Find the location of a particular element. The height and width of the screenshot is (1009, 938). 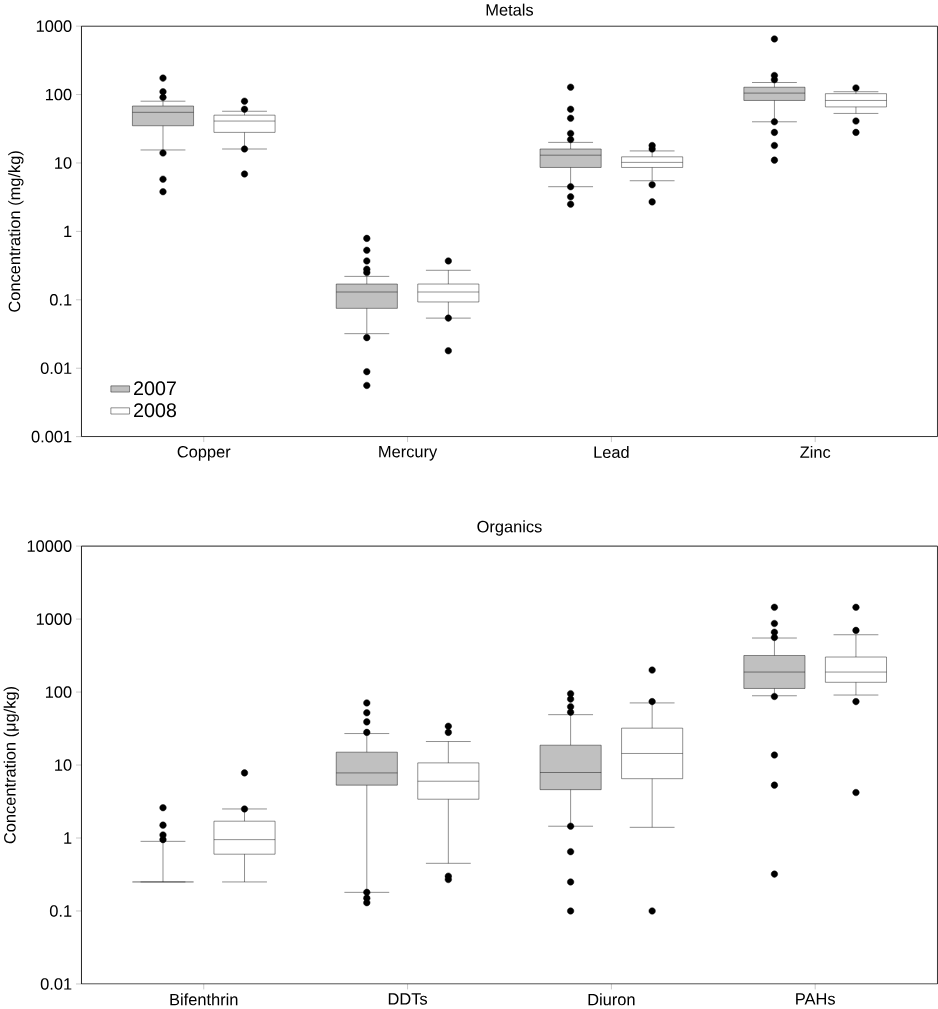

x-tick-label: Copper is located at coordinates (204, 453).